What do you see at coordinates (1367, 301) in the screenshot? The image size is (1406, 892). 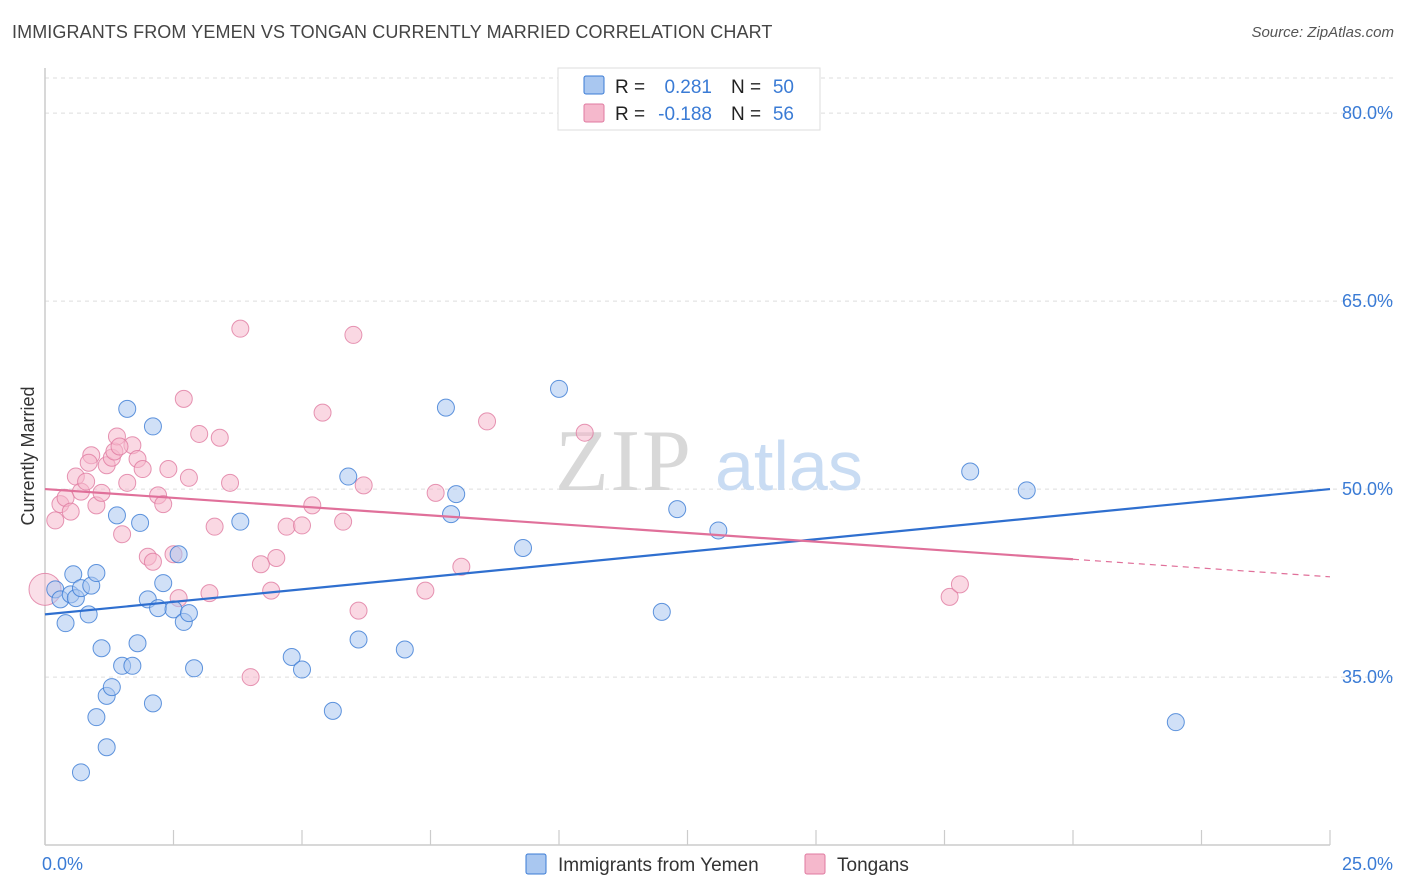 I see `y-tick-label: 65.0%` at bounding box center [1367, 301].